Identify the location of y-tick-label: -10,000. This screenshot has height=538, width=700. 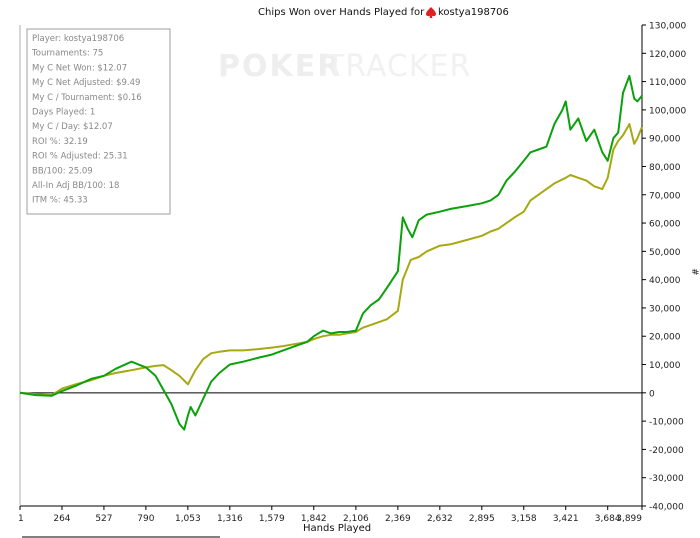
(666, 423).